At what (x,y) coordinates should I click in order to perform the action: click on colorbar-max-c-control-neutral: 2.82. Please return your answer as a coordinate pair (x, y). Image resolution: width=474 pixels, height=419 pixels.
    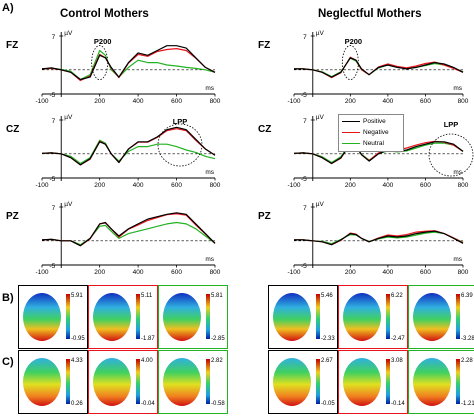
    Looking at the image, I should click on (217, 361).